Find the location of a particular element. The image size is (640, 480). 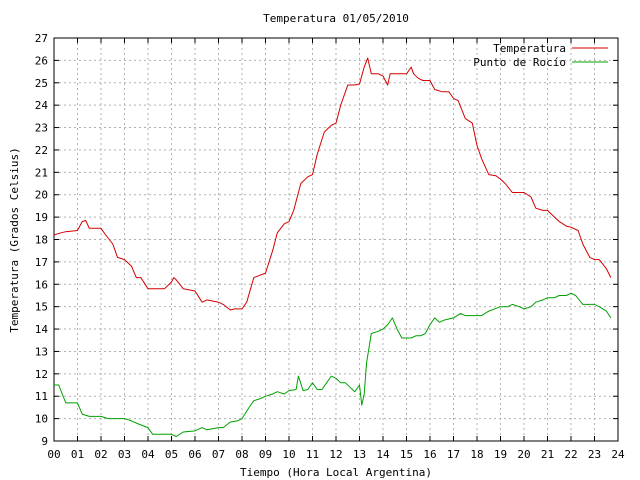

x-tick-label: 20 is located at coordinates (523, 454).